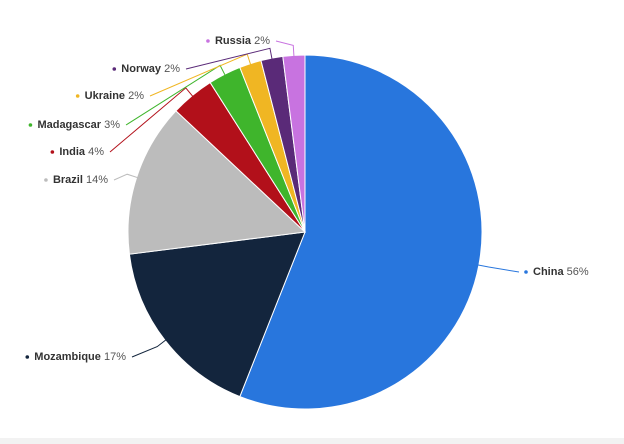 This screenshot has width=624, height=444. I want to click on category-name: Mozambique, so click(67, 357).